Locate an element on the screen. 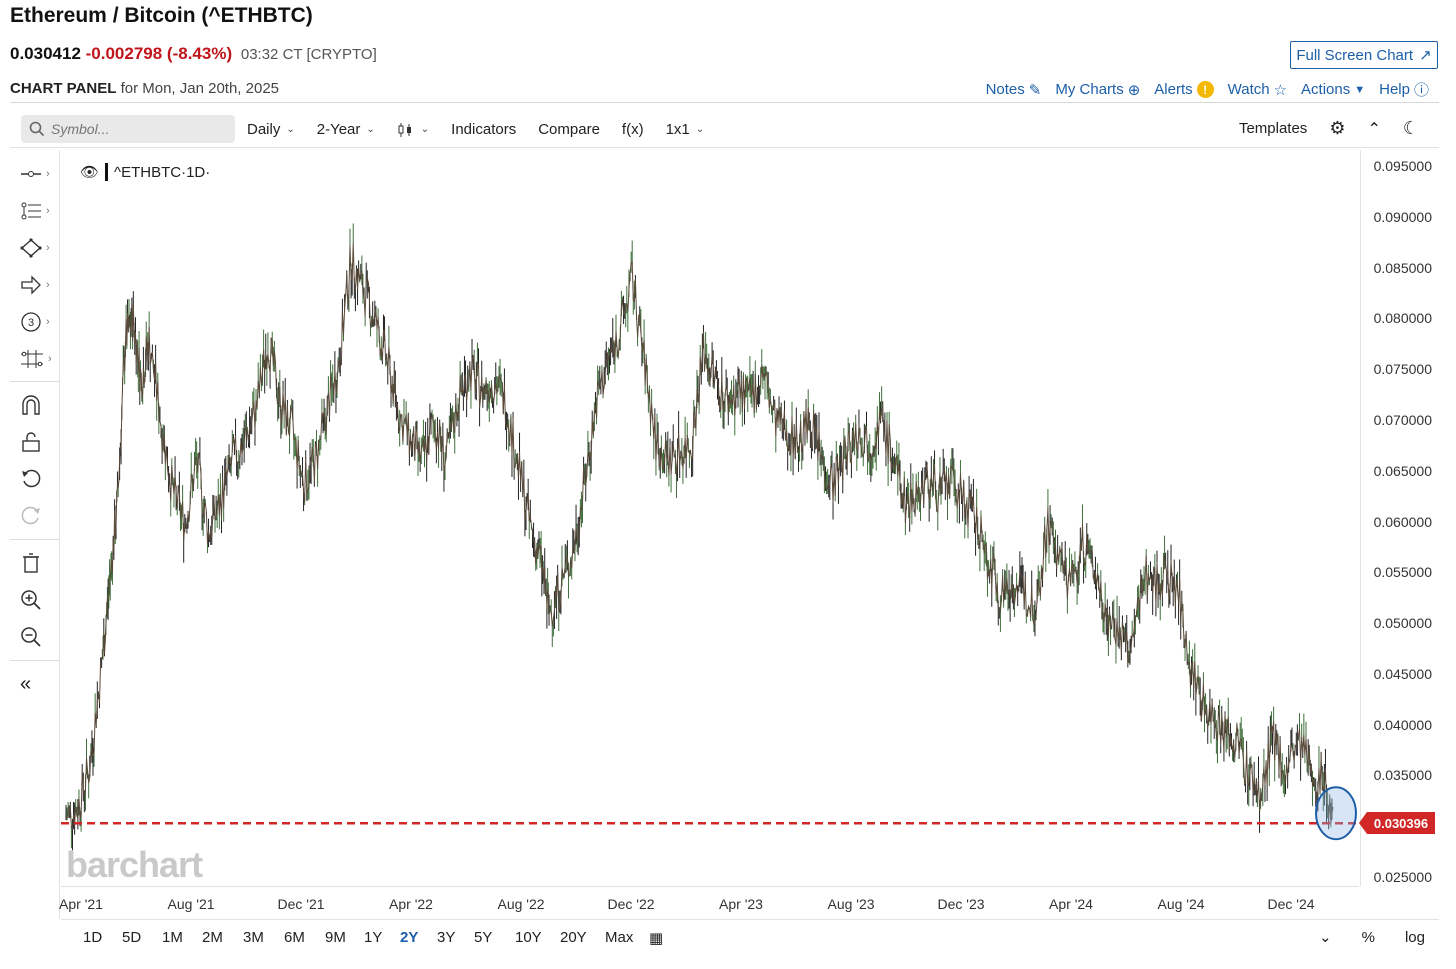  range-button-1d: 1D is located at coordinates (93, 937).